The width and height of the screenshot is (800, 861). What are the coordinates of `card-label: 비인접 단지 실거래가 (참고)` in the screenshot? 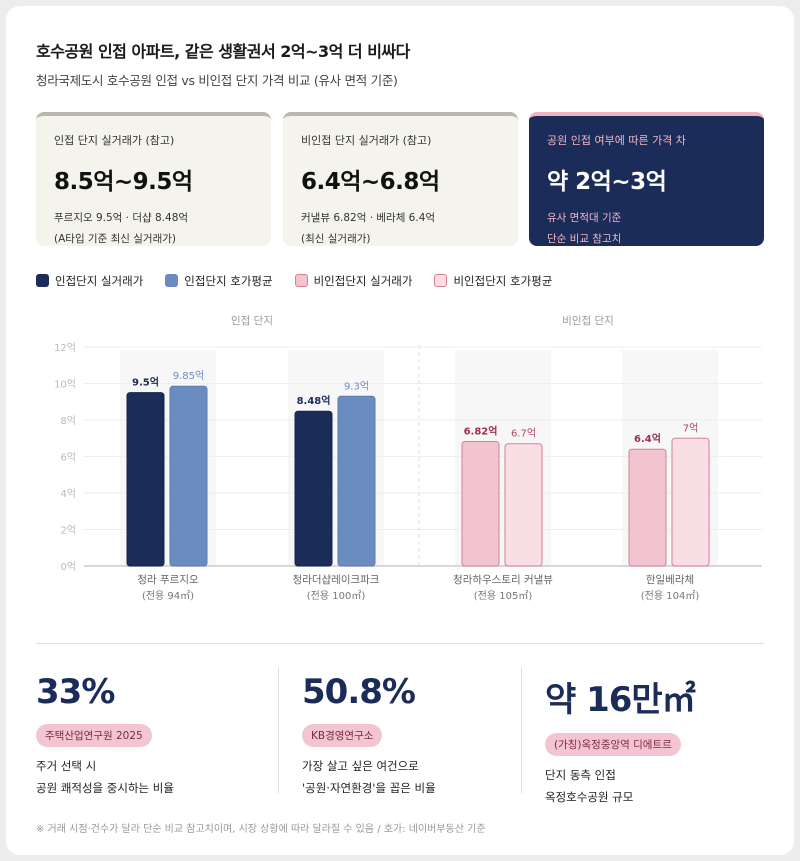 It's located at (366, 140).